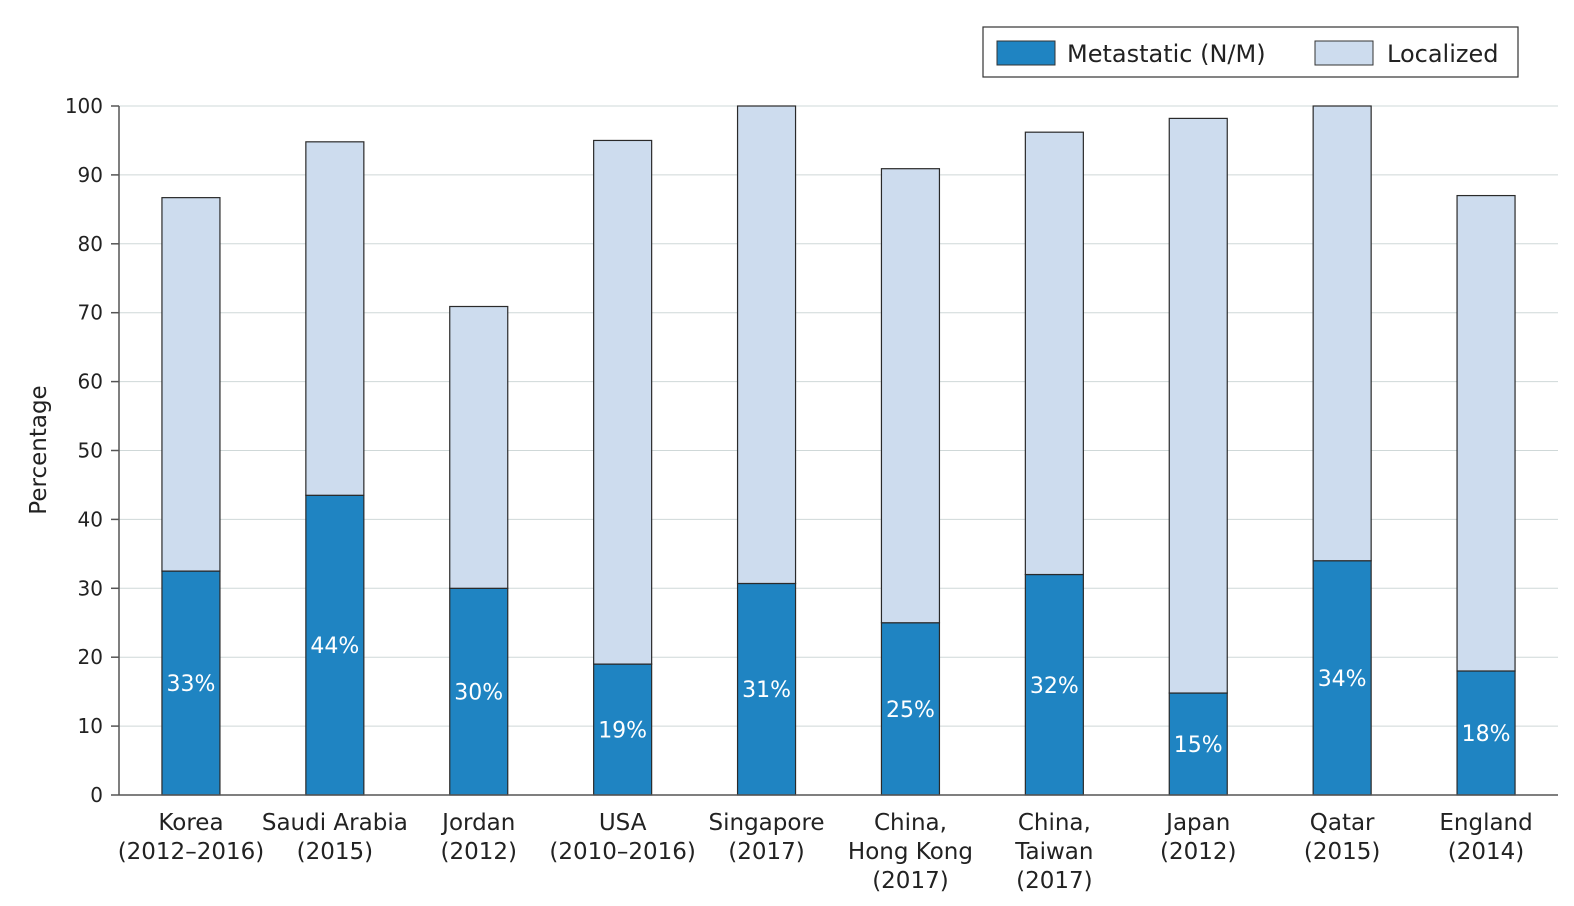 The height and width of the screenshot is (906, 1574). Describe the element at coordinates (90, 657) in the screenshot. I see `y-tick-label: 20` at that location.